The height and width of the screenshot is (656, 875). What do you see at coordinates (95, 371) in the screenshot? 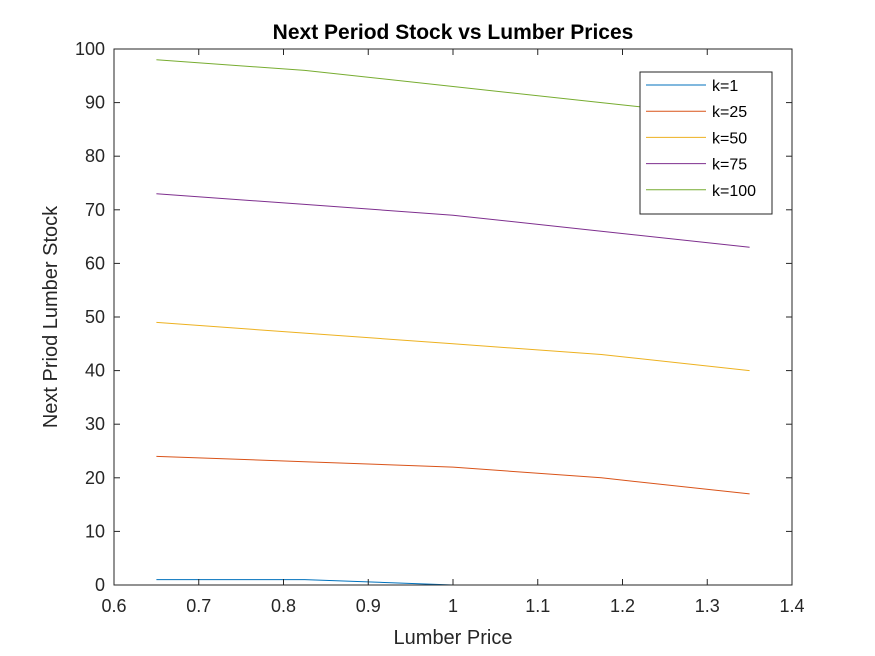
I see `y-tick-label: 40` at bounding box center [95, 371].